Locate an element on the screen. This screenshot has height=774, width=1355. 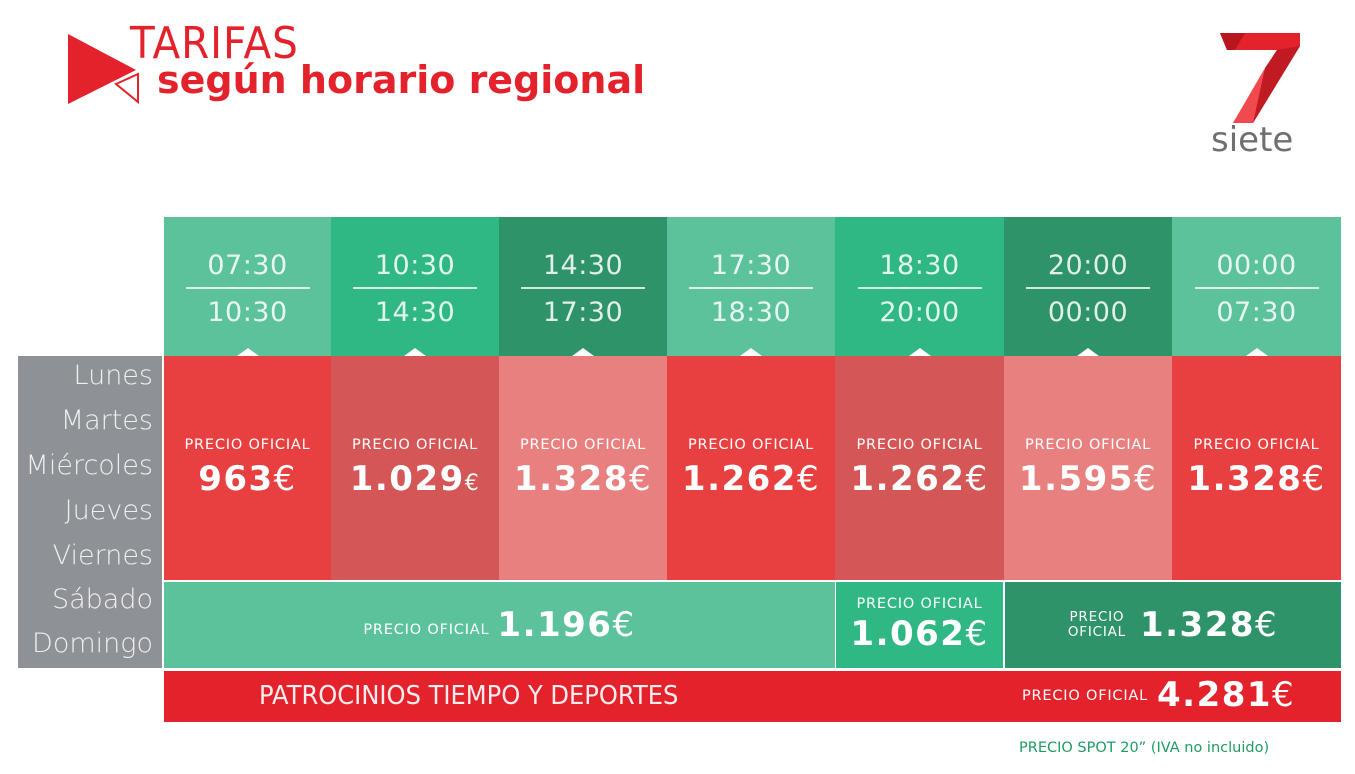
price-value: 963€ is located at coordinates (247, 479).